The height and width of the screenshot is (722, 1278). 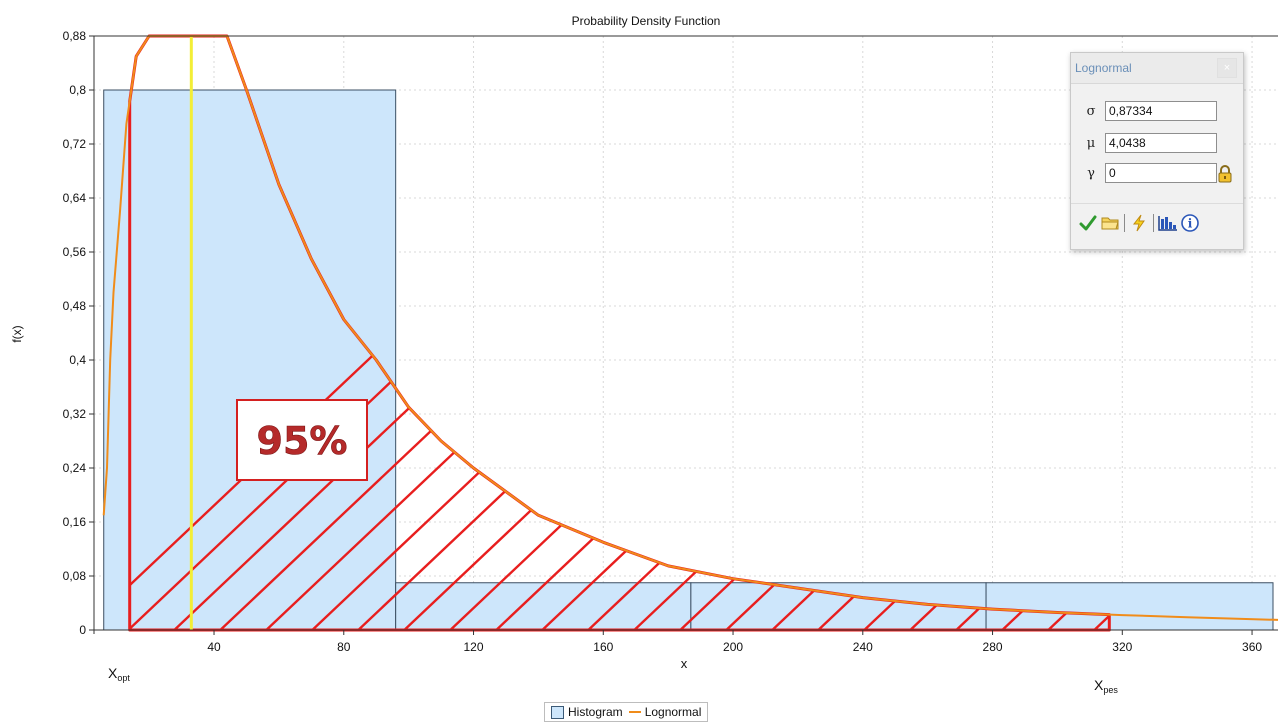 I want to click on lock-icon, so click(x=1225, y=174).